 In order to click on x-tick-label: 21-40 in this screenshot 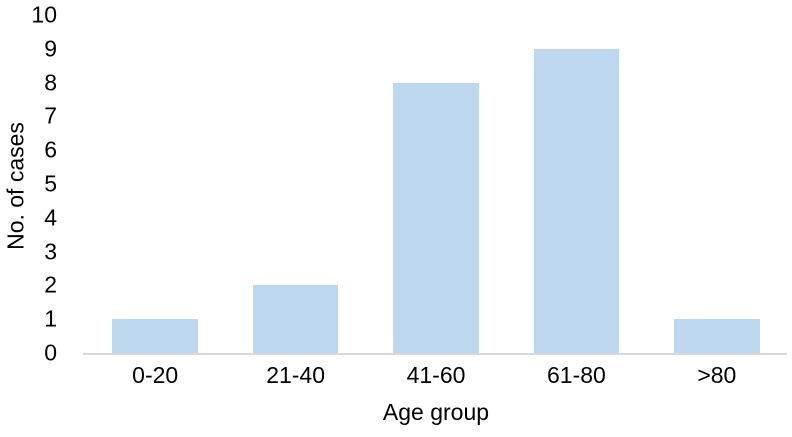, I will do `click(296, 375)`.